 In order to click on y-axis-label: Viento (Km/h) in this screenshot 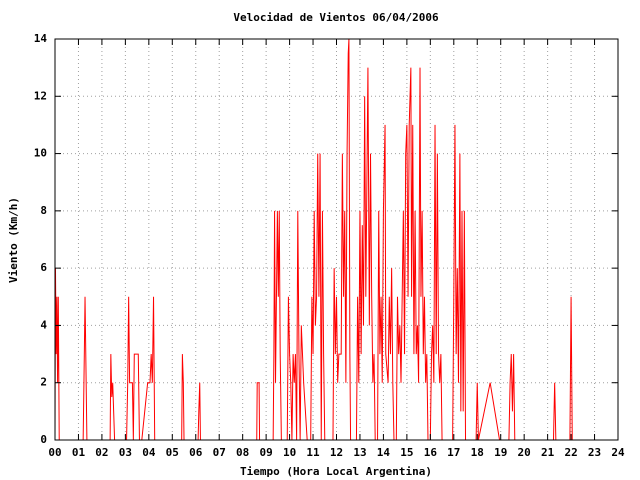, I will do `click(13, 240)`.